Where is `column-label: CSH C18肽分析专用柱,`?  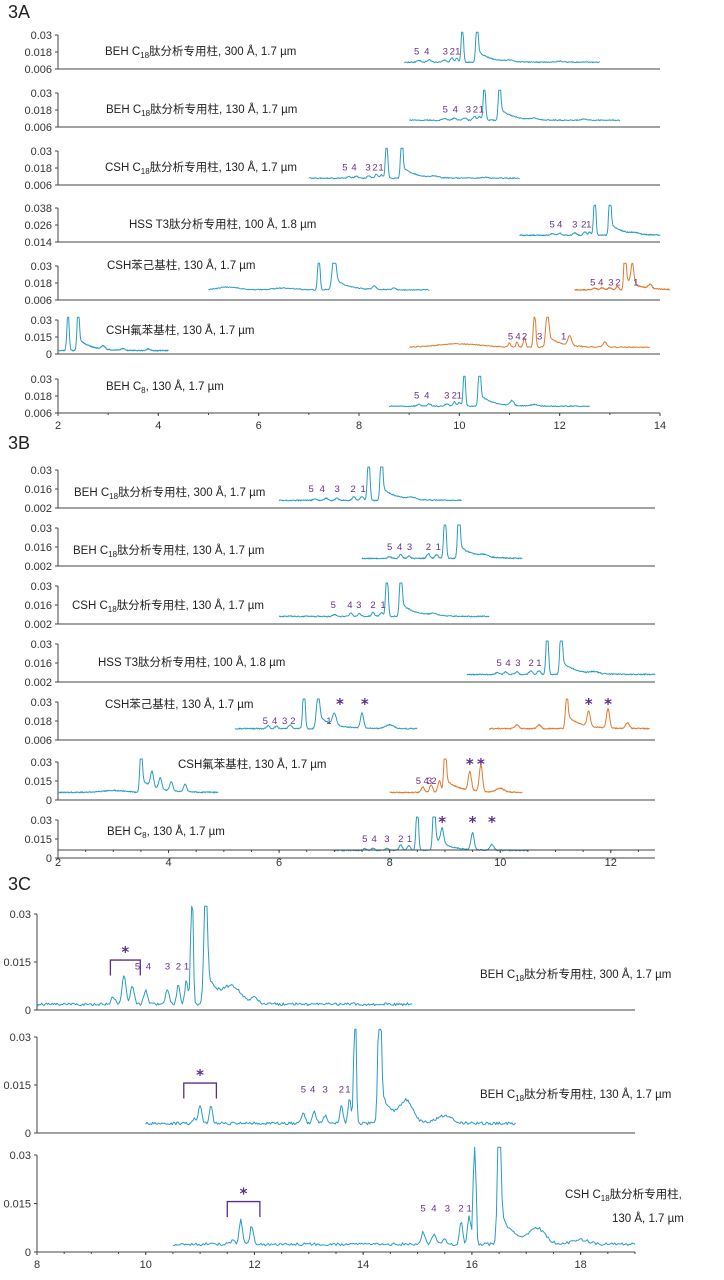 column-label: CSH C18肽分析专用柱, is located at coordinates (623, 1195).